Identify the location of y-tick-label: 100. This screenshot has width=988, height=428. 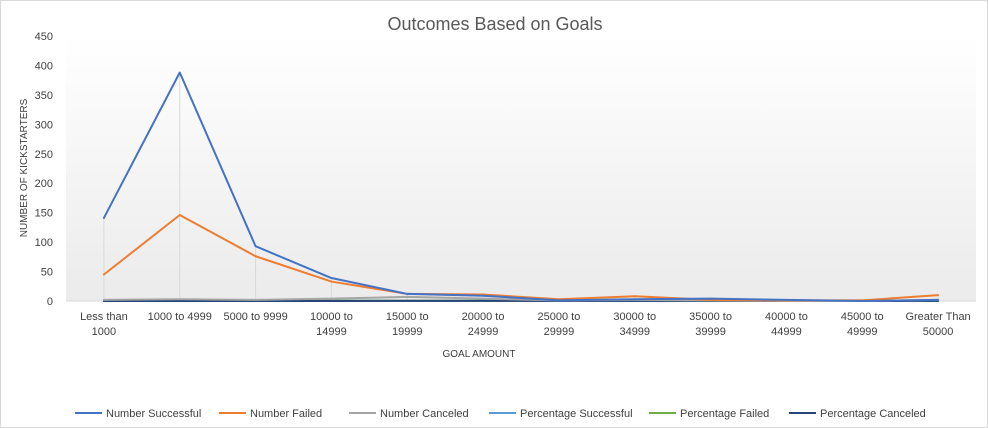
(44, 243).